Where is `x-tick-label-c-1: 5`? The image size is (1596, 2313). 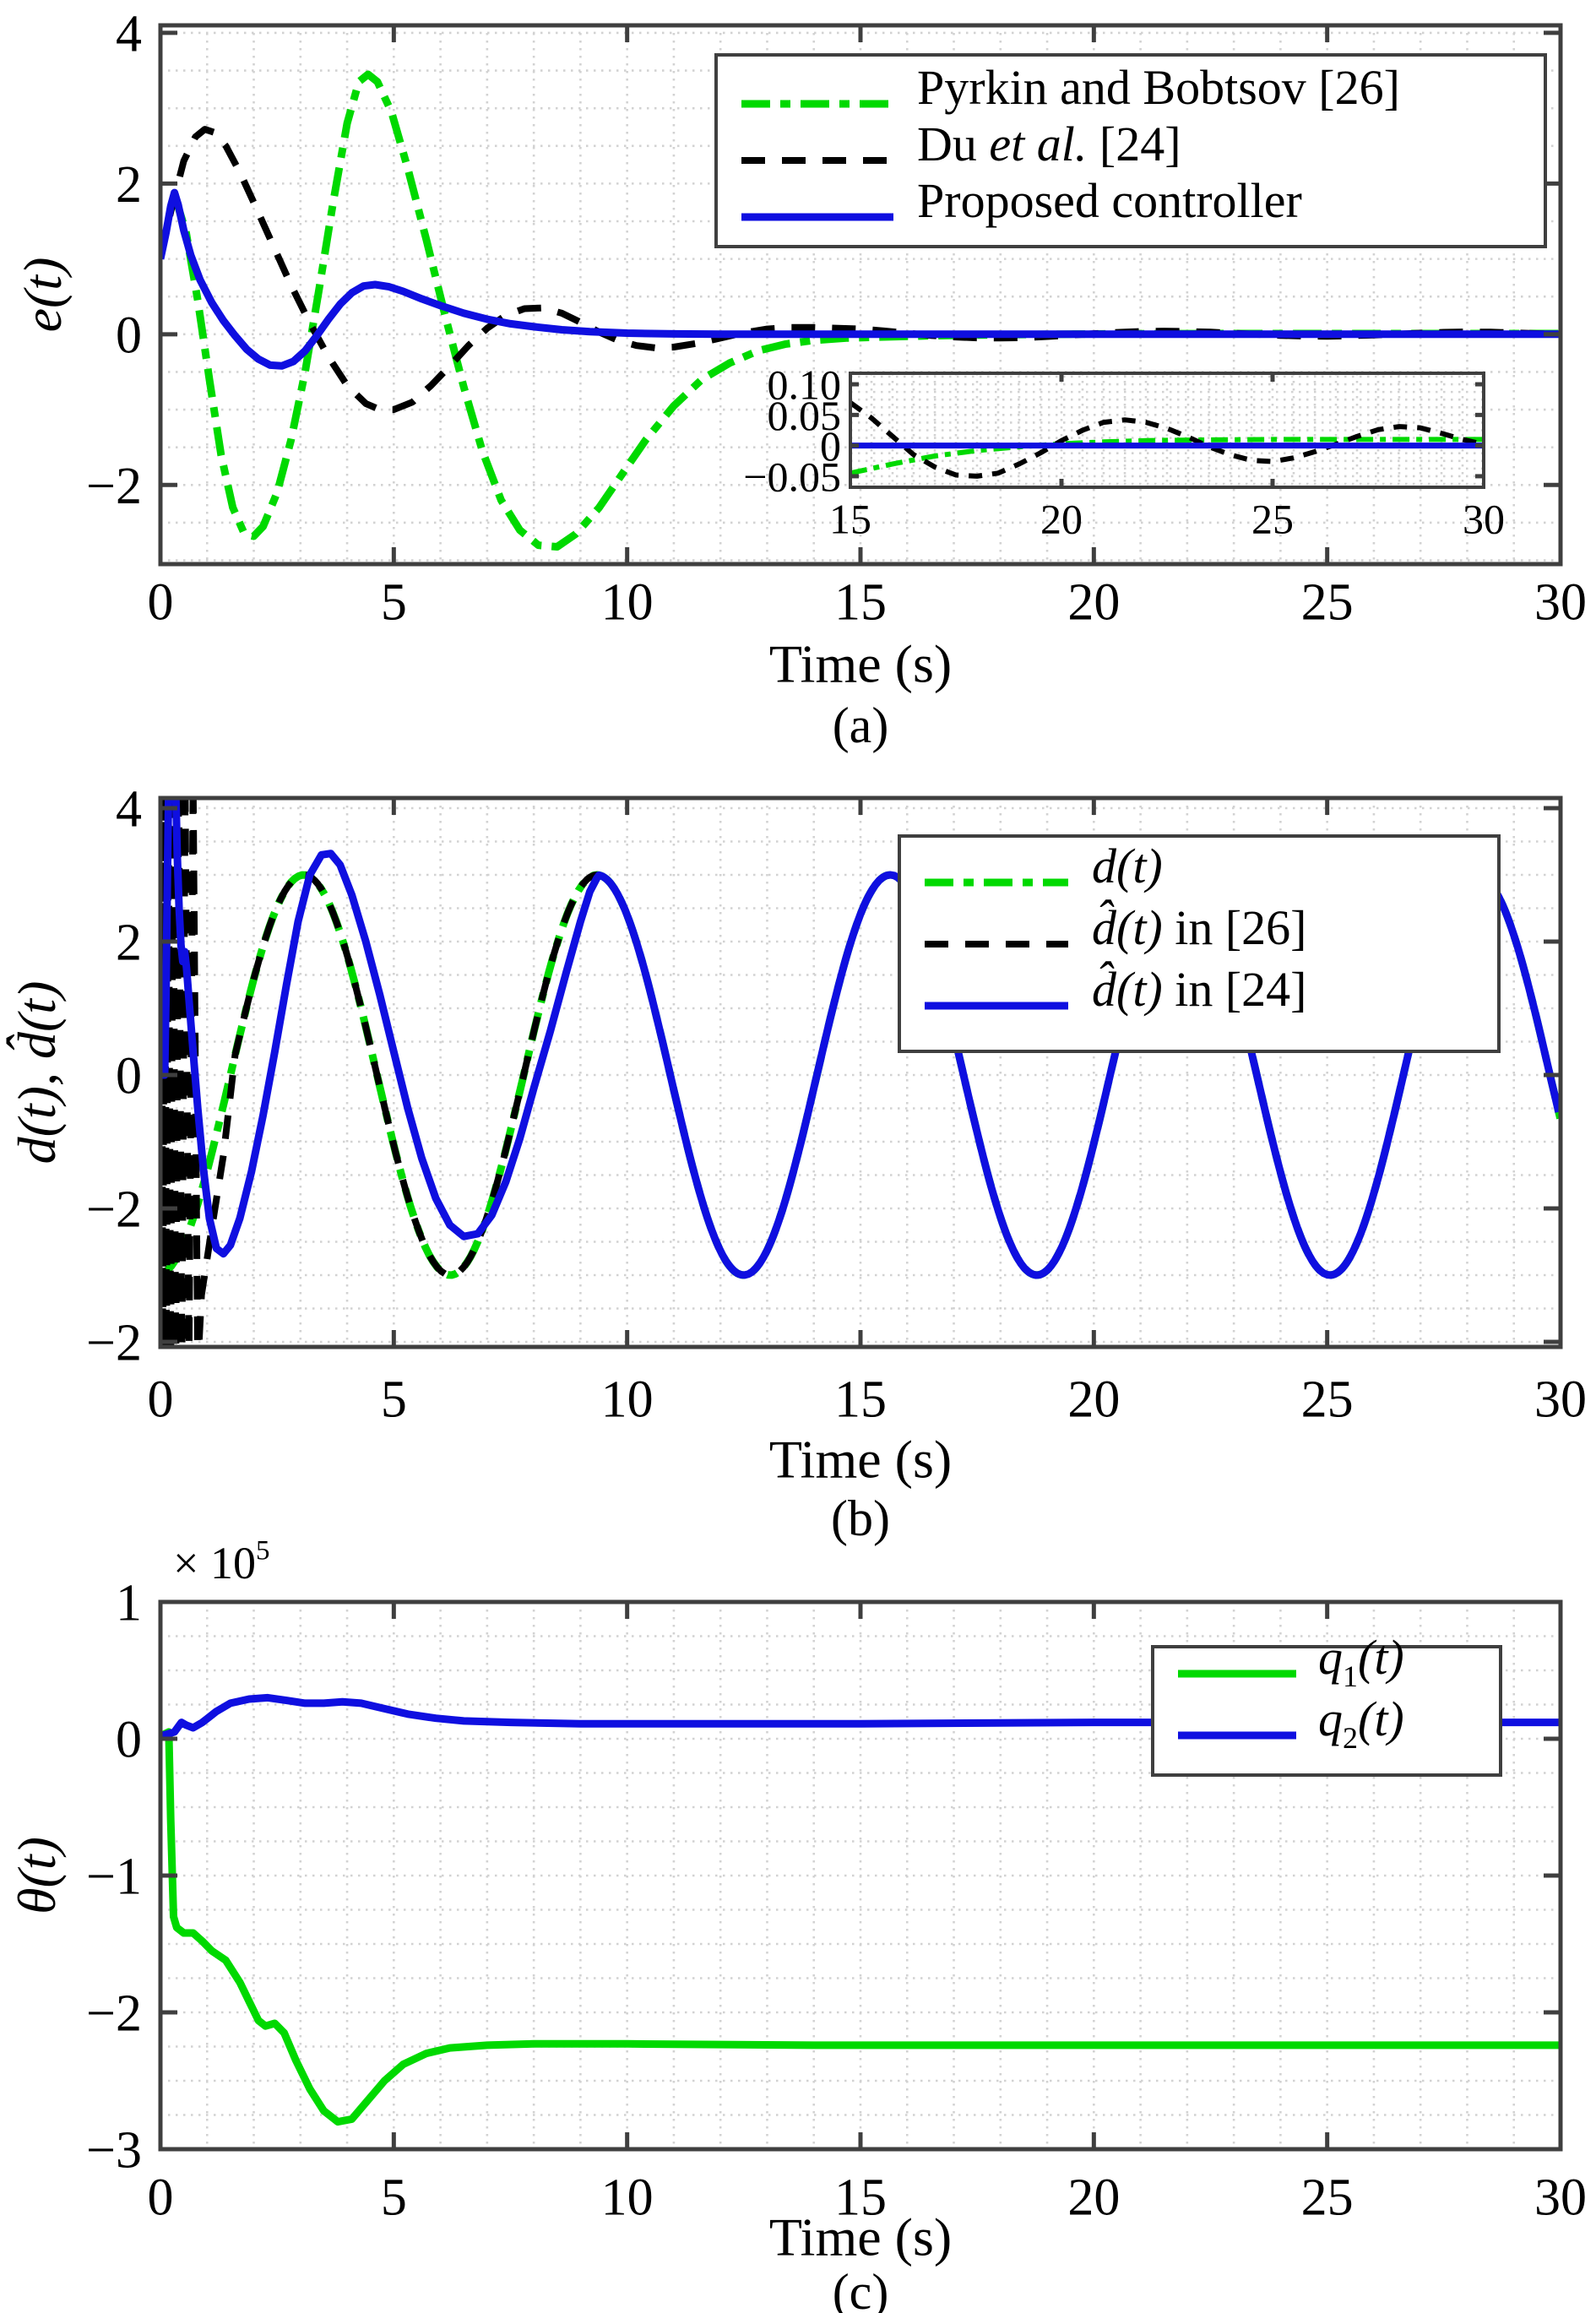
x-tick-label-c-1: 5 is located at coordinates (394, 2198).